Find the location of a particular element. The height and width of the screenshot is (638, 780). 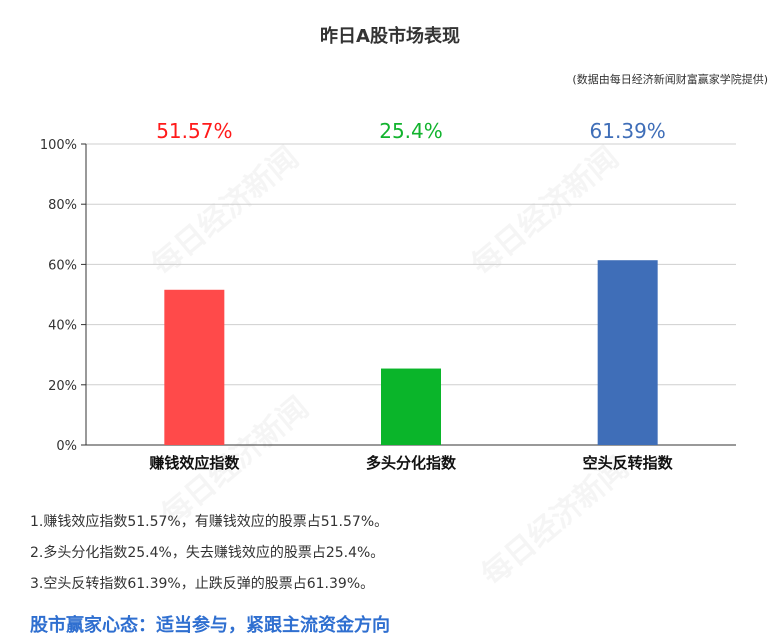

note-1: 1.赚钱效应指数51.57%，有赚钱效应的股票占51.57%。 is located at coordinates (209, 522).